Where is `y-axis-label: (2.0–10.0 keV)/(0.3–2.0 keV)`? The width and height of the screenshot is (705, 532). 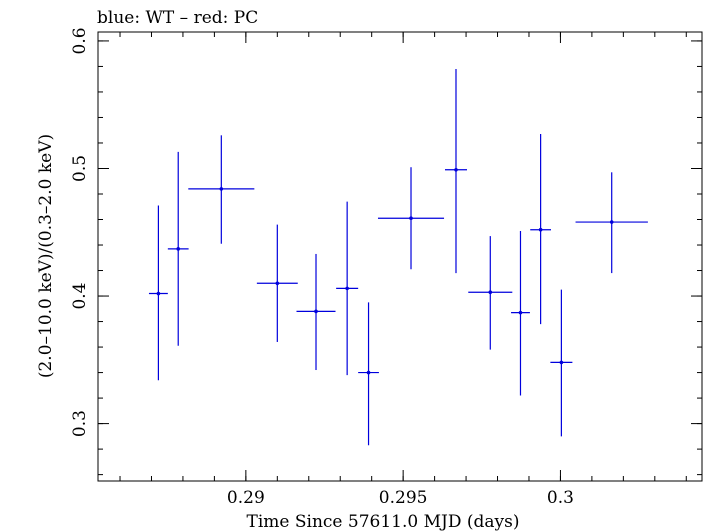
y-axis-label: (2.0–10.0 keV)/(0.3–2.0 keV) is located at coordinates (46, 256).